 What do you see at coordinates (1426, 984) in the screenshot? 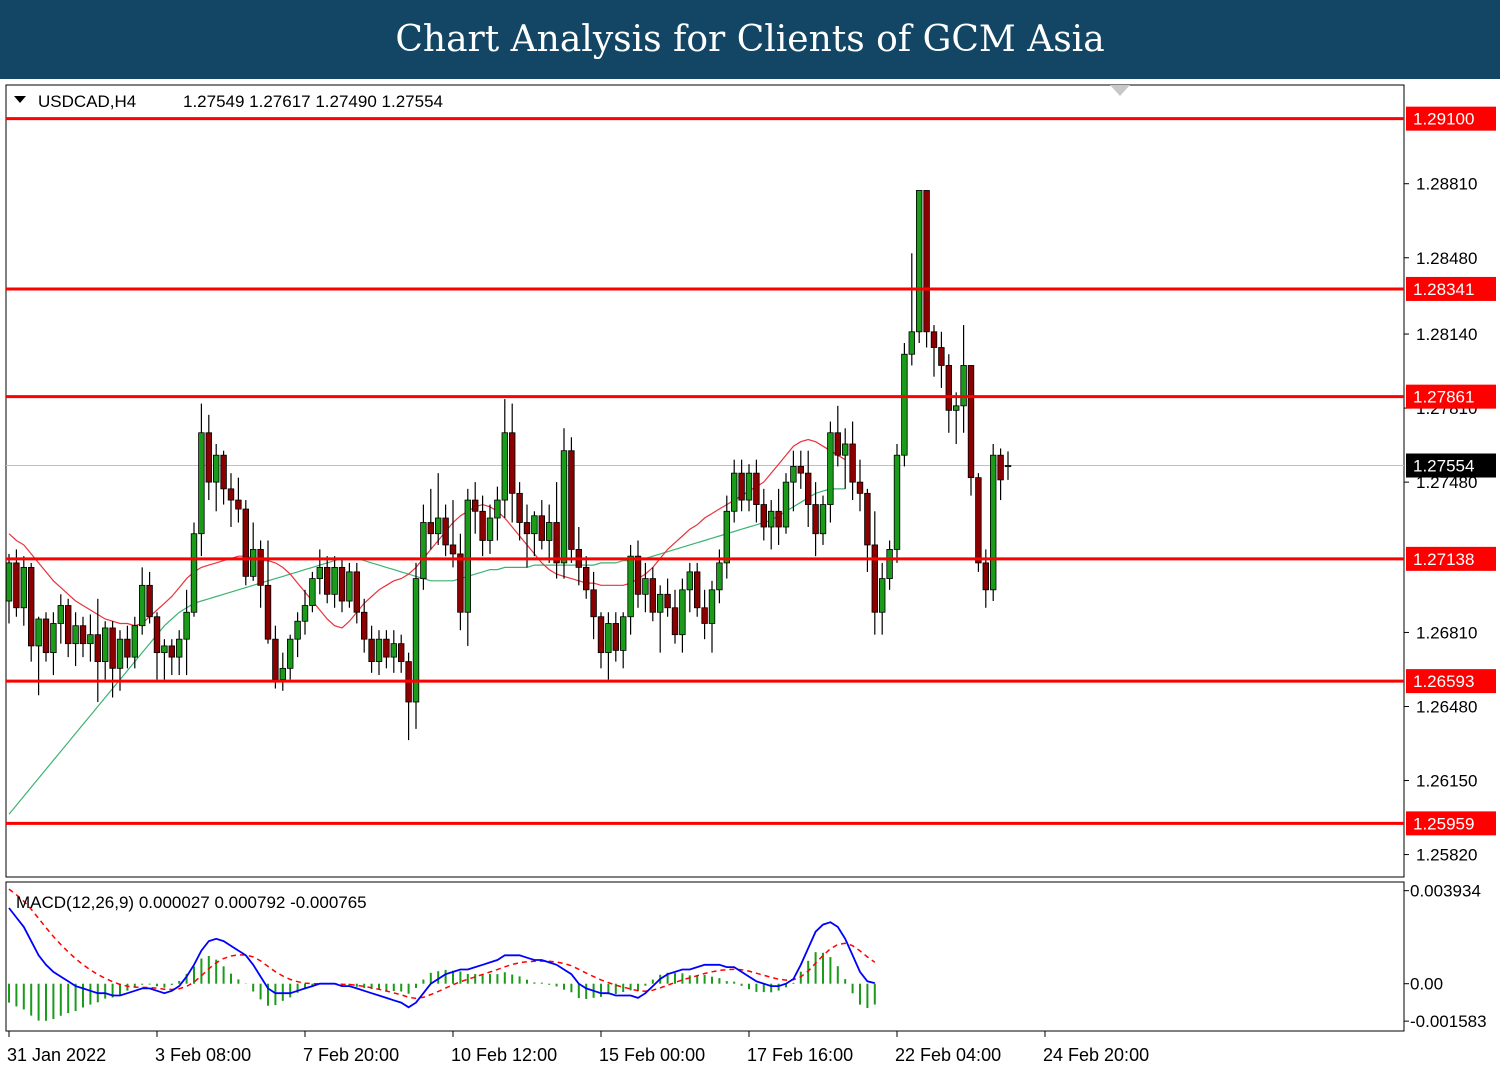
I see `macd-tick-label: 0.00` at bounding box center [1426, 984].